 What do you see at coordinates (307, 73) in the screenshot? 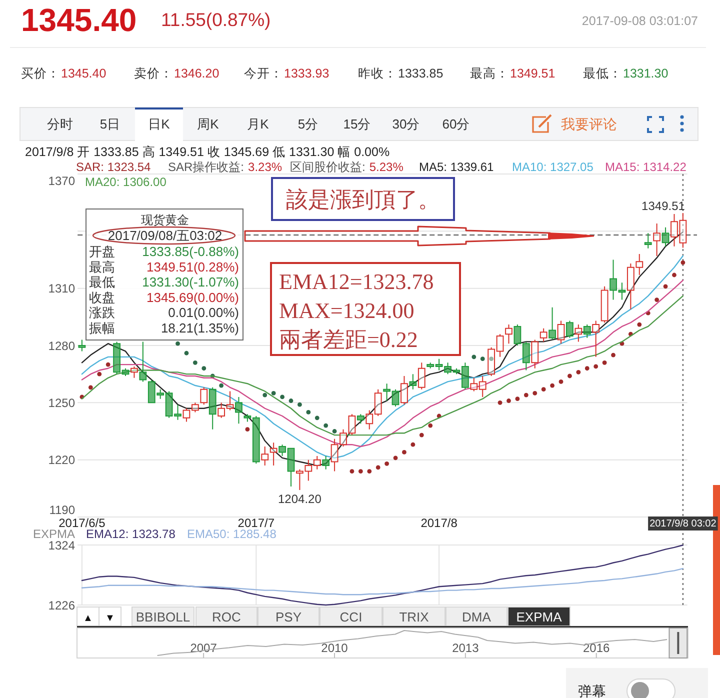
I see `text: 1333.93` at bounding box center [307, 73].